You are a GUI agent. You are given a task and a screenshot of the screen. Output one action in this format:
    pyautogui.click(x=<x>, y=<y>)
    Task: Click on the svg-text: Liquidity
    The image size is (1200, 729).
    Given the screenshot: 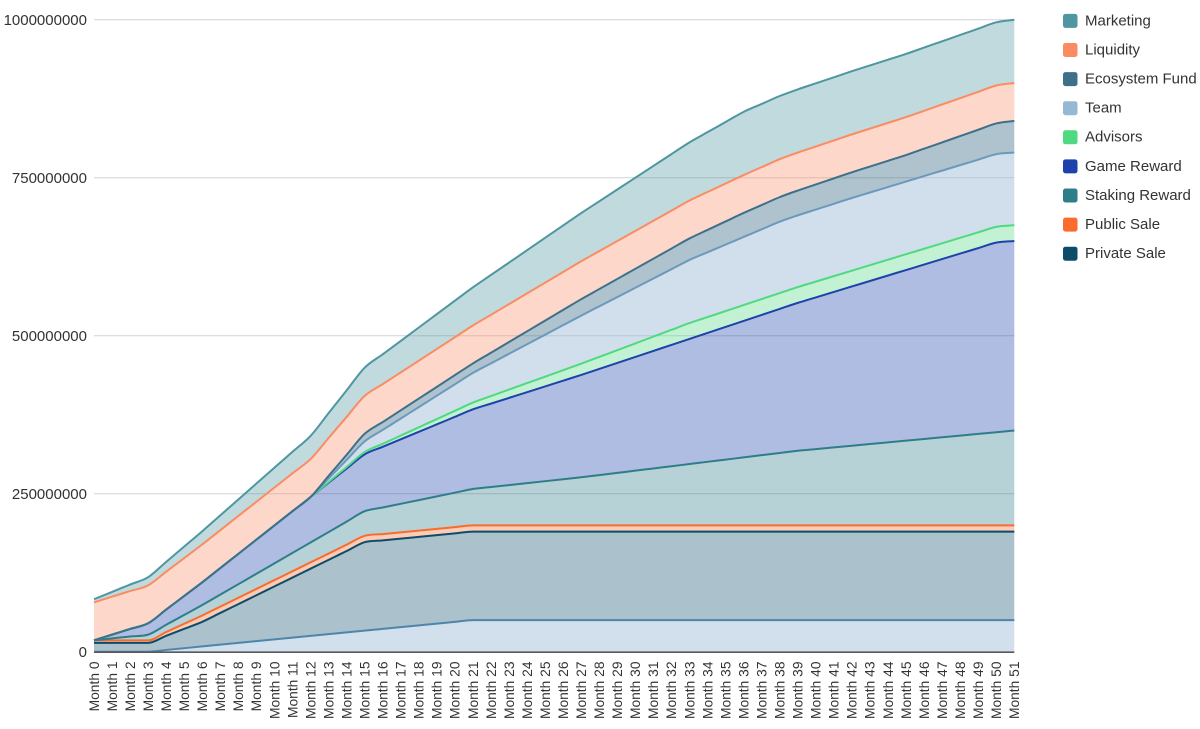 What is the action you would take?
    pyautogui.click(x=1113, y=49)
    